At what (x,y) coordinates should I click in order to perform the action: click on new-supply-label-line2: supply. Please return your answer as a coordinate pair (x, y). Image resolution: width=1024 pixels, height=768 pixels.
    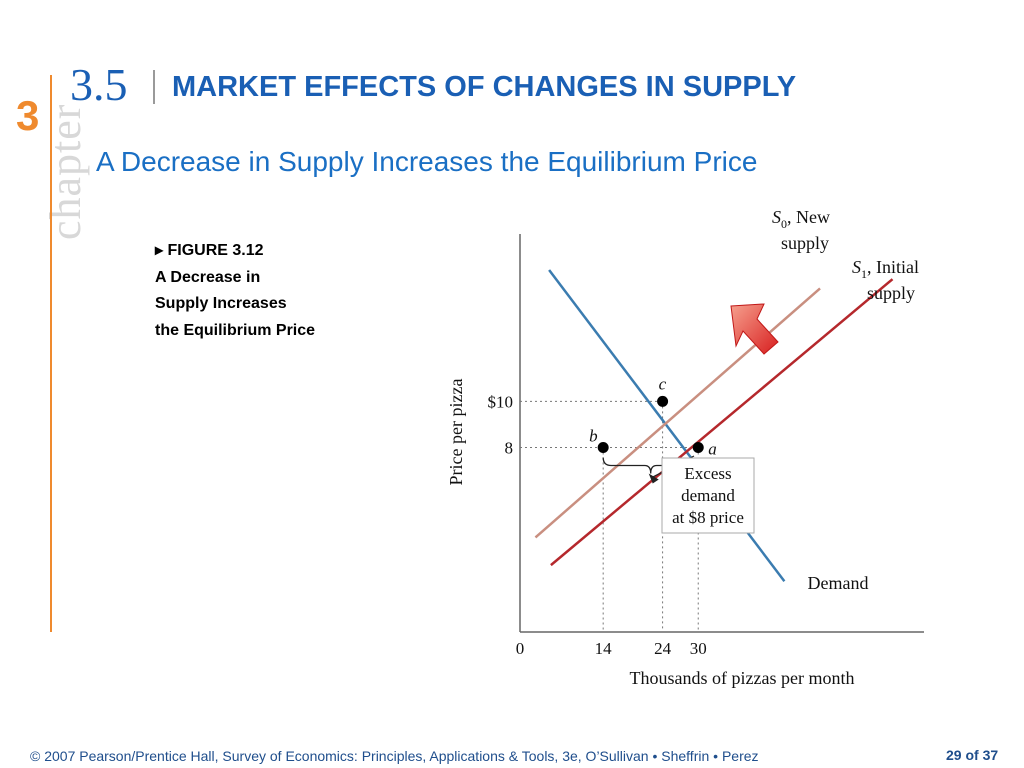
    Looking at the image, I should click on (805, 243).